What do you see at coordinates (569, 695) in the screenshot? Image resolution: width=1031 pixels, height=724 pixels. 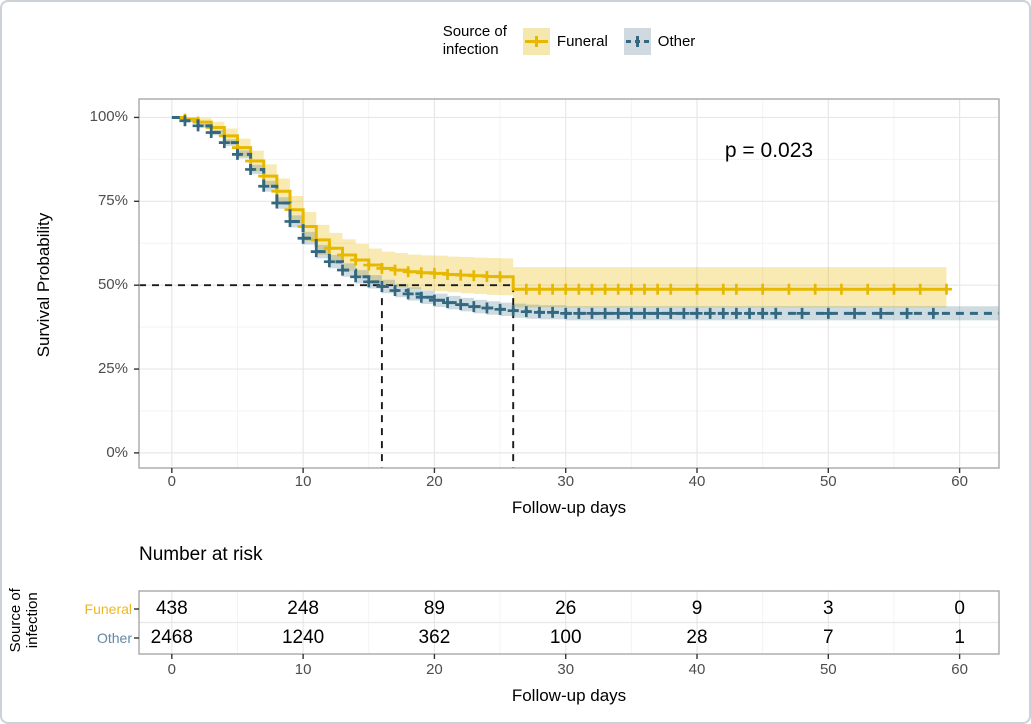 I see `risk-x-axis-title: Follow-up days` at bounding box center [569, 695].